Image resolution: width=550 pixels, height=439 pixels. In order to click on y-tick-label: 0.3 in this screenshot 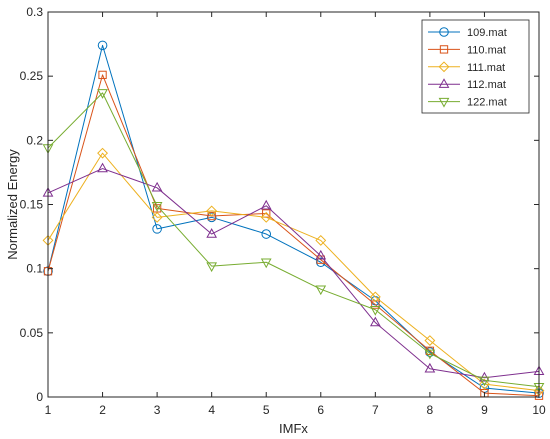, I will do `click(34, 12)`.